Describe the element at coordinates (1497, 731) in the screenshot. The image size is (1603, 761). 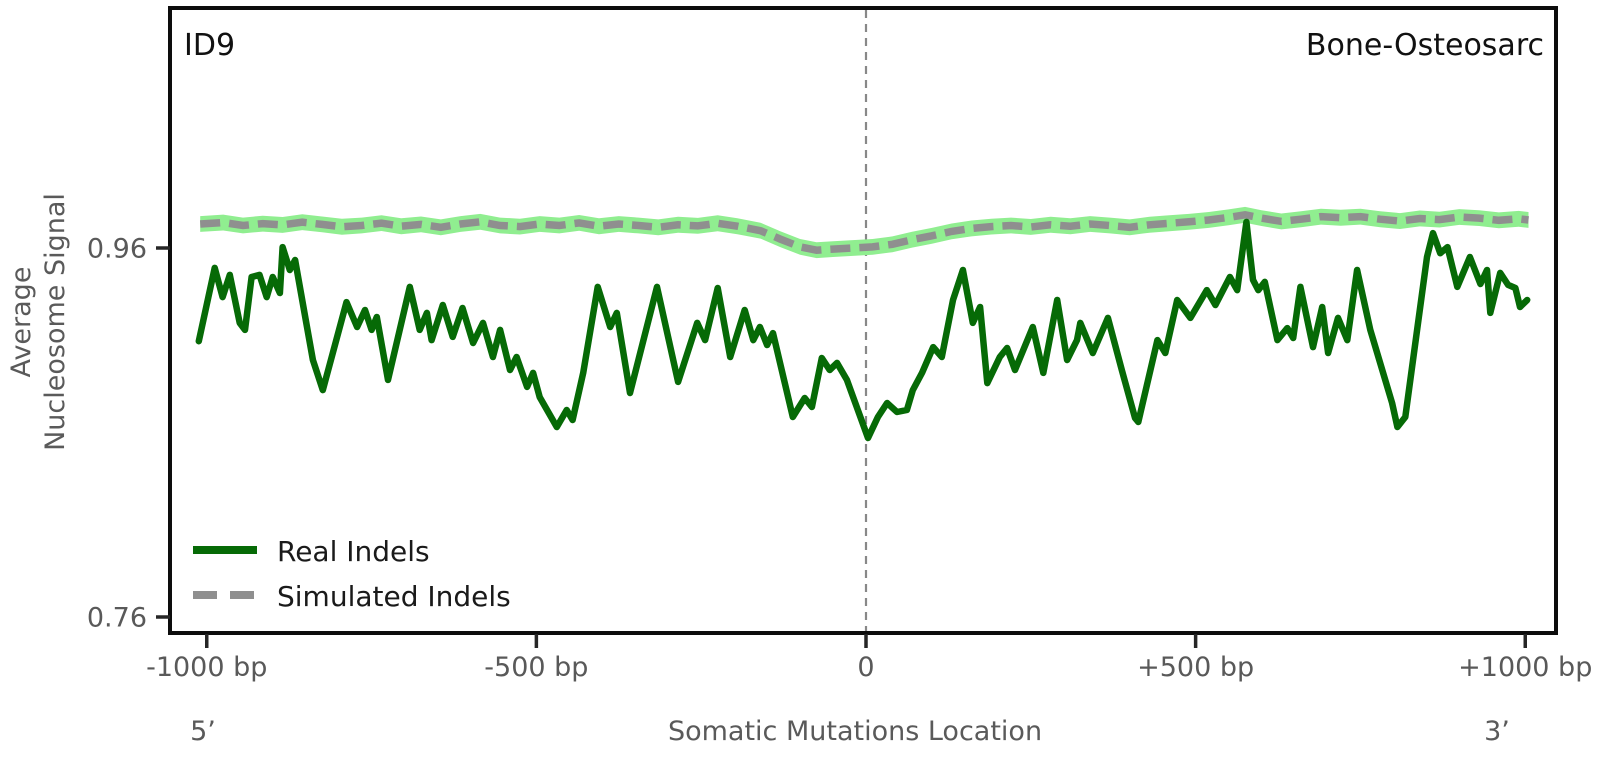
I see `three-prime-label: 3’` at that location.